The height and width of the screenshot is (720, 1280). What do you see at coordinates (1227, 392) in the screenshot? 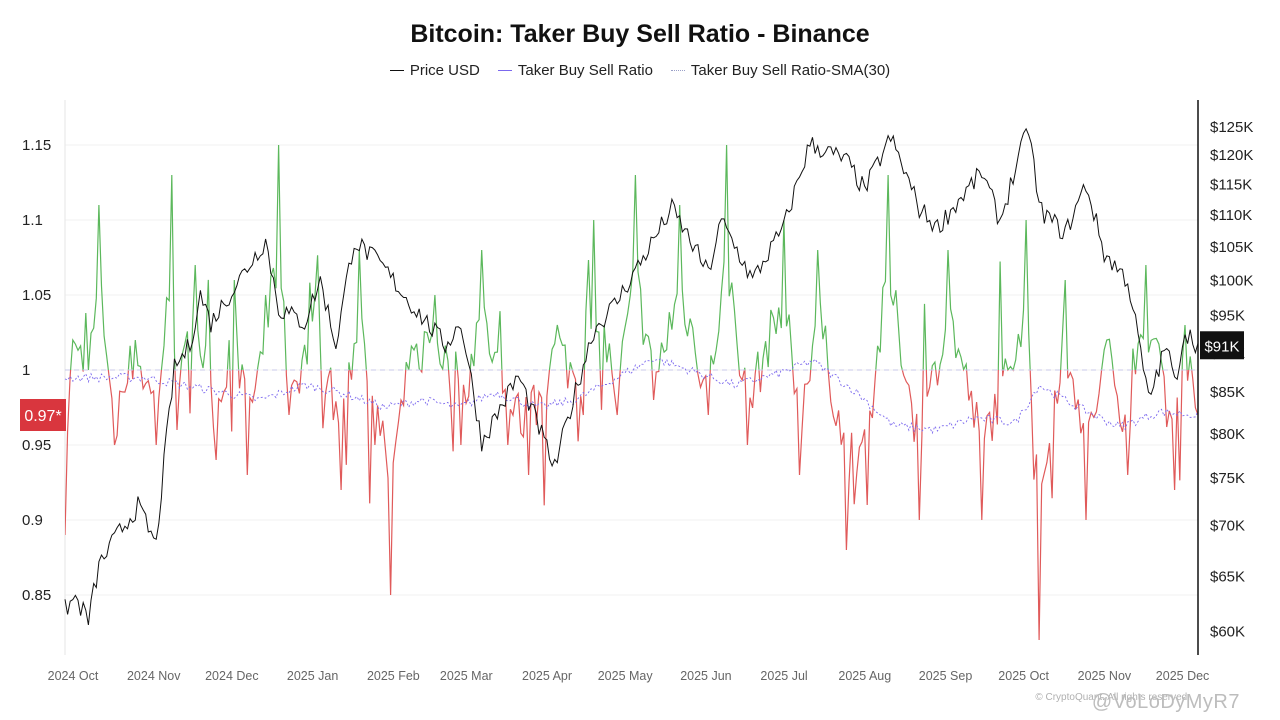
I see `y-tick-label-right: $85K` at bounding box center [1227, 392].